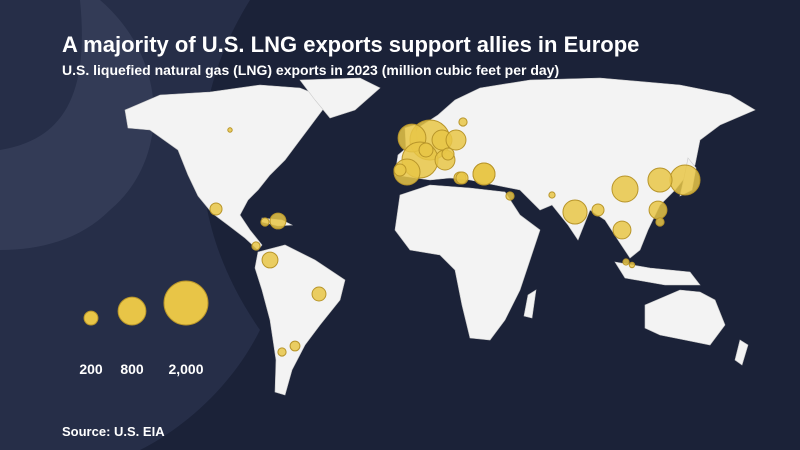 This screenshot has width=800, height=450. What do you see at coordinates (113, 431) in the screenshot?
I see `source: Source: U.S. EIA` at bounding box center [113, 431].